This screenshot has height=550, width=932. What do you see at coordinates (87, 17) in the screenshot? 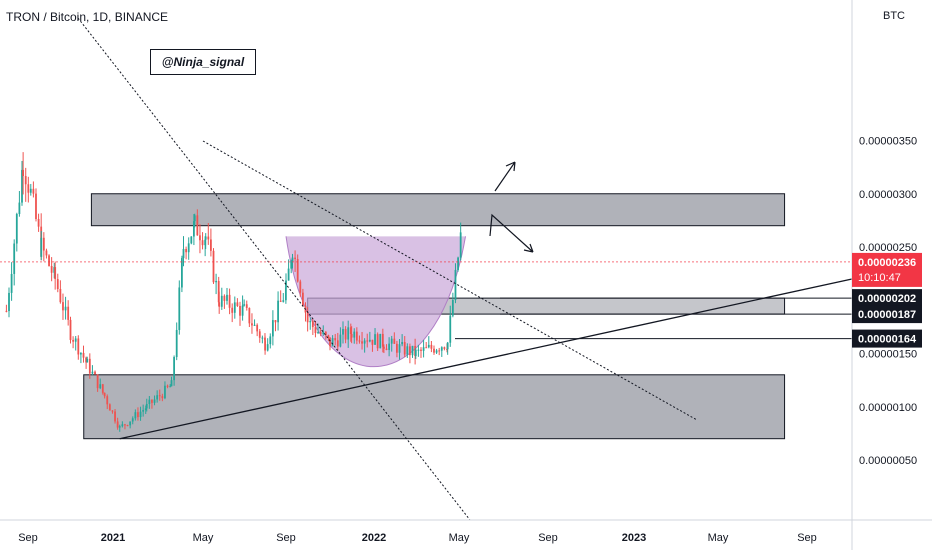
I see `chart-title: TRON / Bitcoin, 1D, BINANCE` at bounding box center [87, 17].